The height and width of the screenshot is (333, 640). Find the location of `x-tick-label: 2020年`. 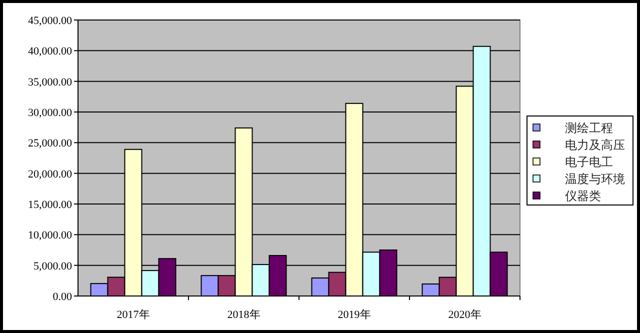

x-tick-label: 2020年 is located at coordinates (465, 315).